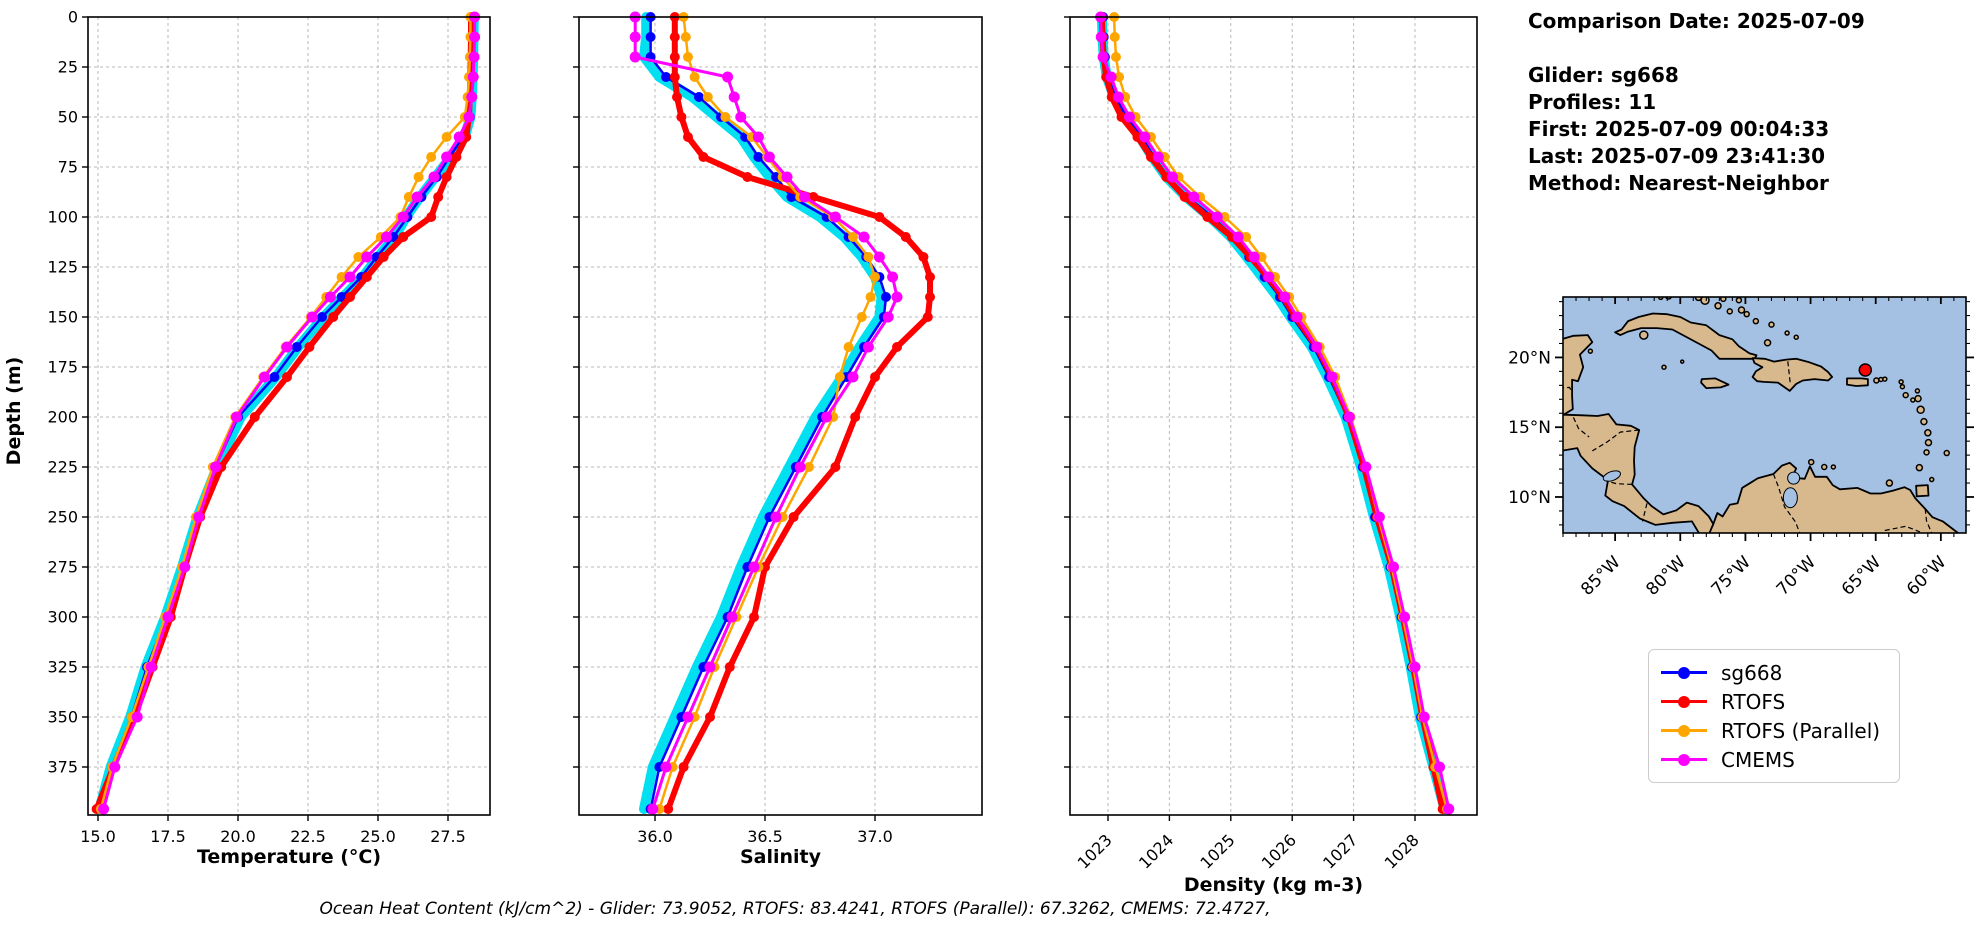 The width and height of the screenshot is (1982, 934). What do you see at coordinates (168, 836) in the screenshot?
I see `svg-text: 17.5` at bounding box center [168, 836].